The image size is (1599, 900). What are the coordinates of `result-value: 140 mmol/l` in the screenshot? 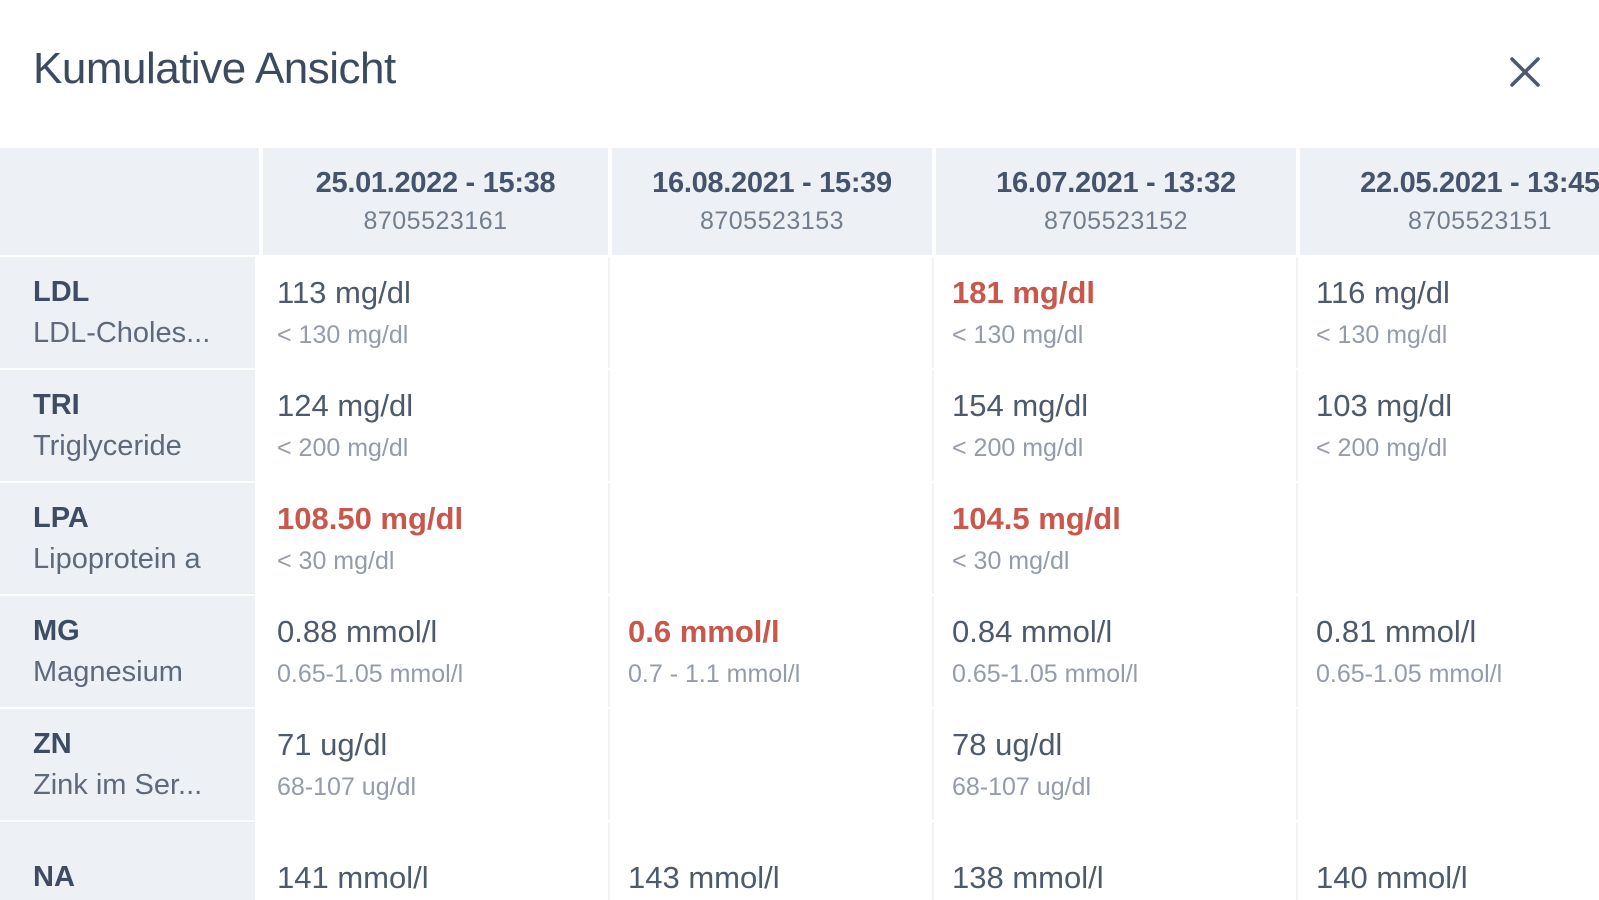 It's located at (1392, 877).